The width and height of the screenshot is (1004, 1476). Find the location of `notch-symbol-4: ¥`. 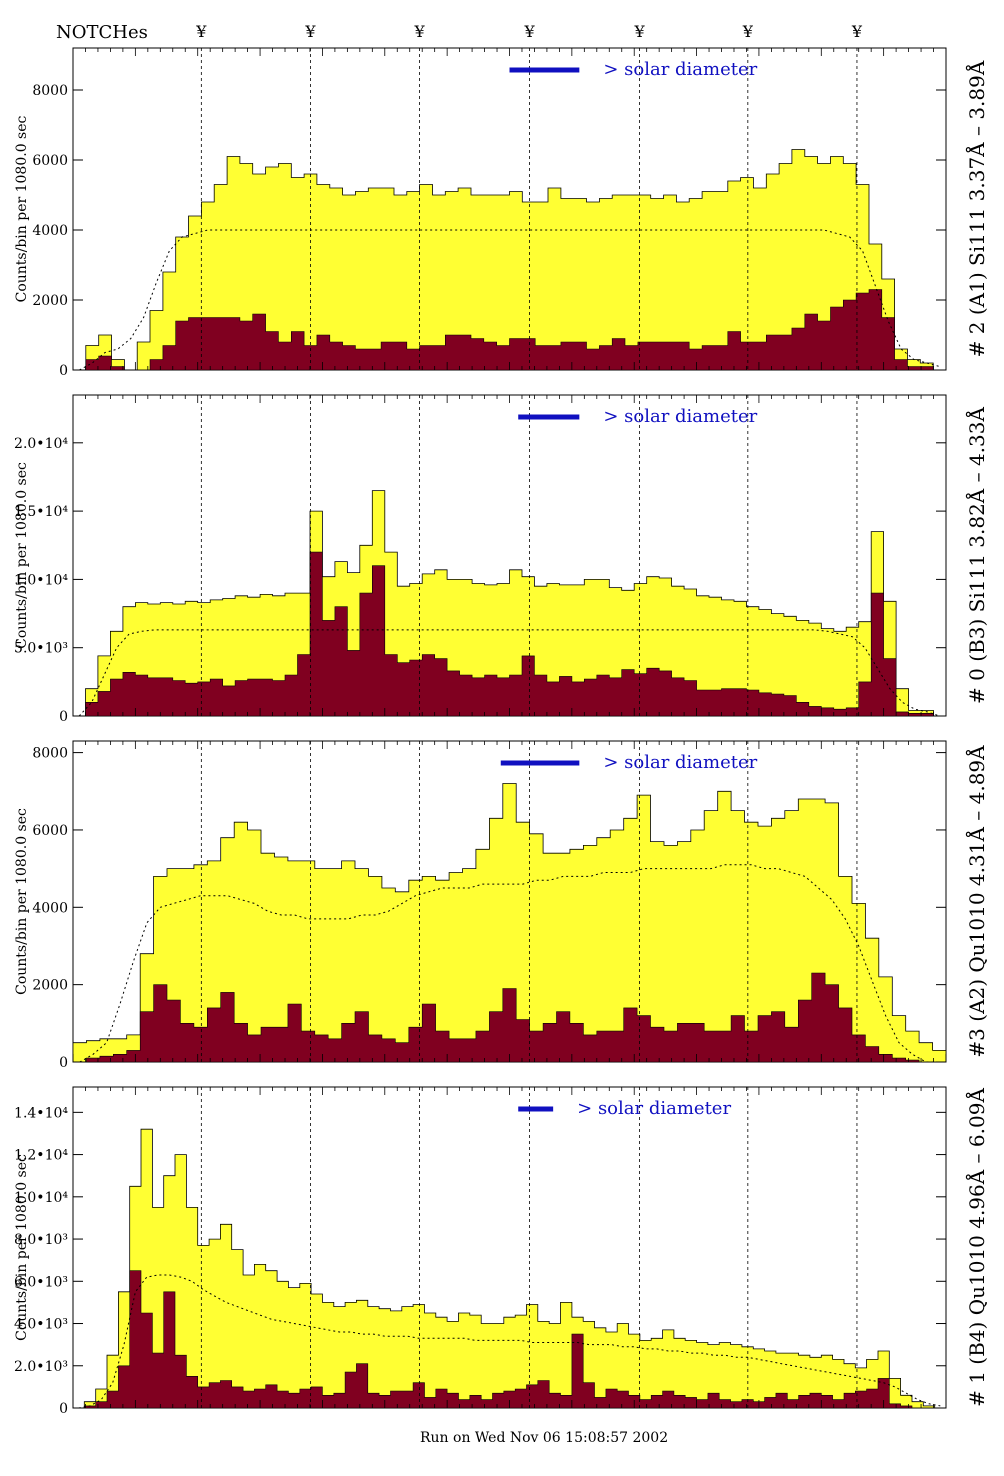

notch-symbol-4: ¥ is located at coordinates (529, 31).